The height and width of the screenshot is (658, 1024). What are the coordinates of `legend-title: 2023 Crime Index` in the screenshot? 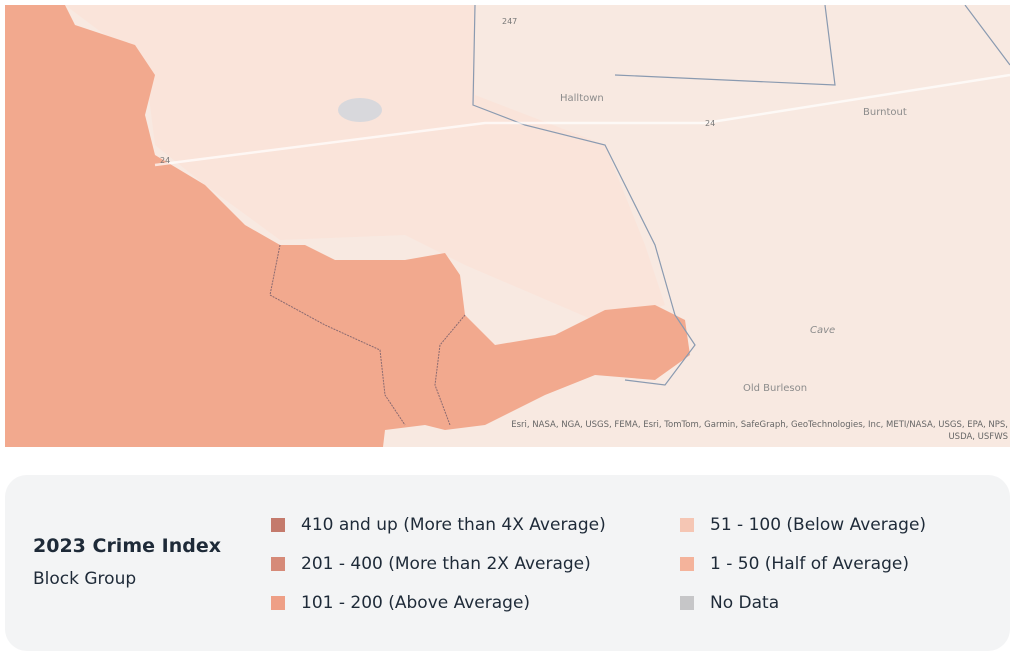 It's located at (127, 546).